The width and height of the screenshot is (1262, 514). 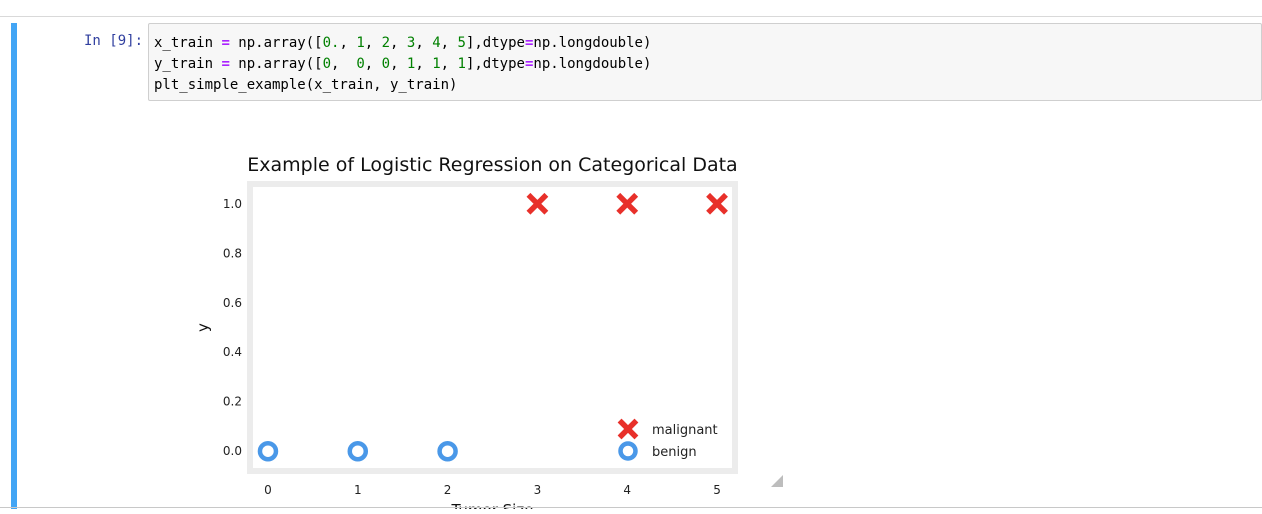 What do you see at coordinates (538, 490) in the screenshot?
I see `x-tick-label: 3` at bounding box center [538, 490].